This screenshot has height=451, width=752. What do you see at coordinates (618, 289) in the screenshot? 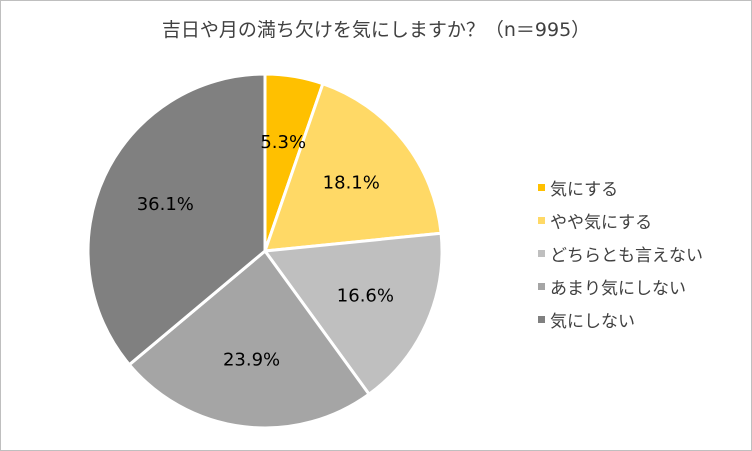
I see `legend-label: あまり気にしない` at bounding box center [618, 289].